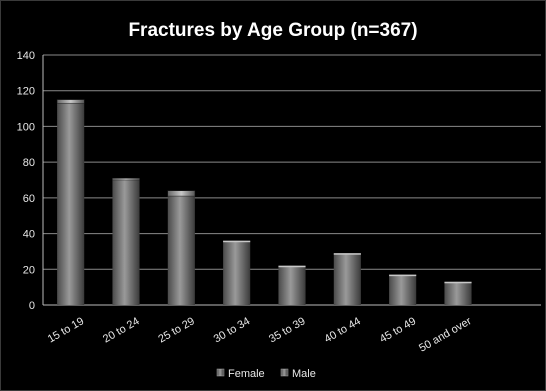  I want to click on legend-label: Female, so click(246, 374).